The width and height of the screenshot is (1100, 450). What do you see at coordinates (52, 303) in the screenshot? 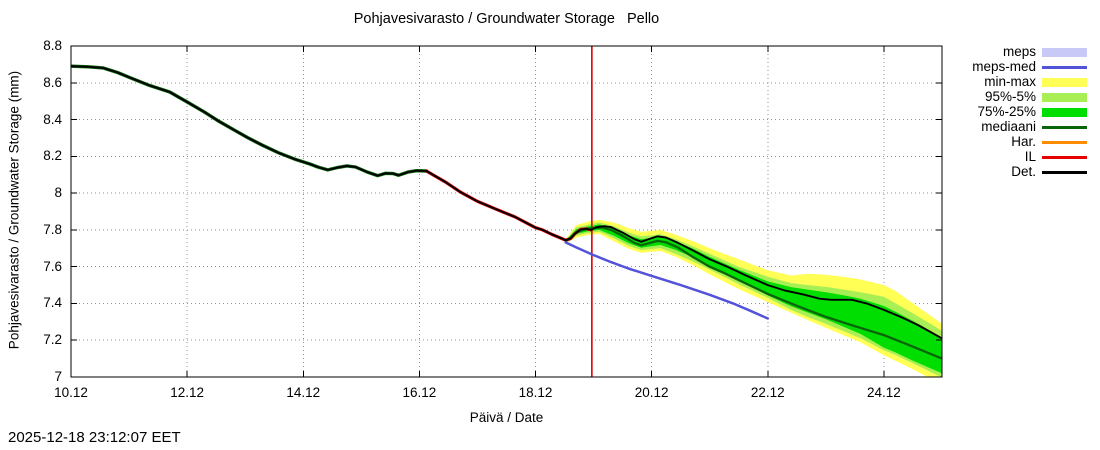
I see `y-tick-label: 7.4` at bounding box center [52, 303].